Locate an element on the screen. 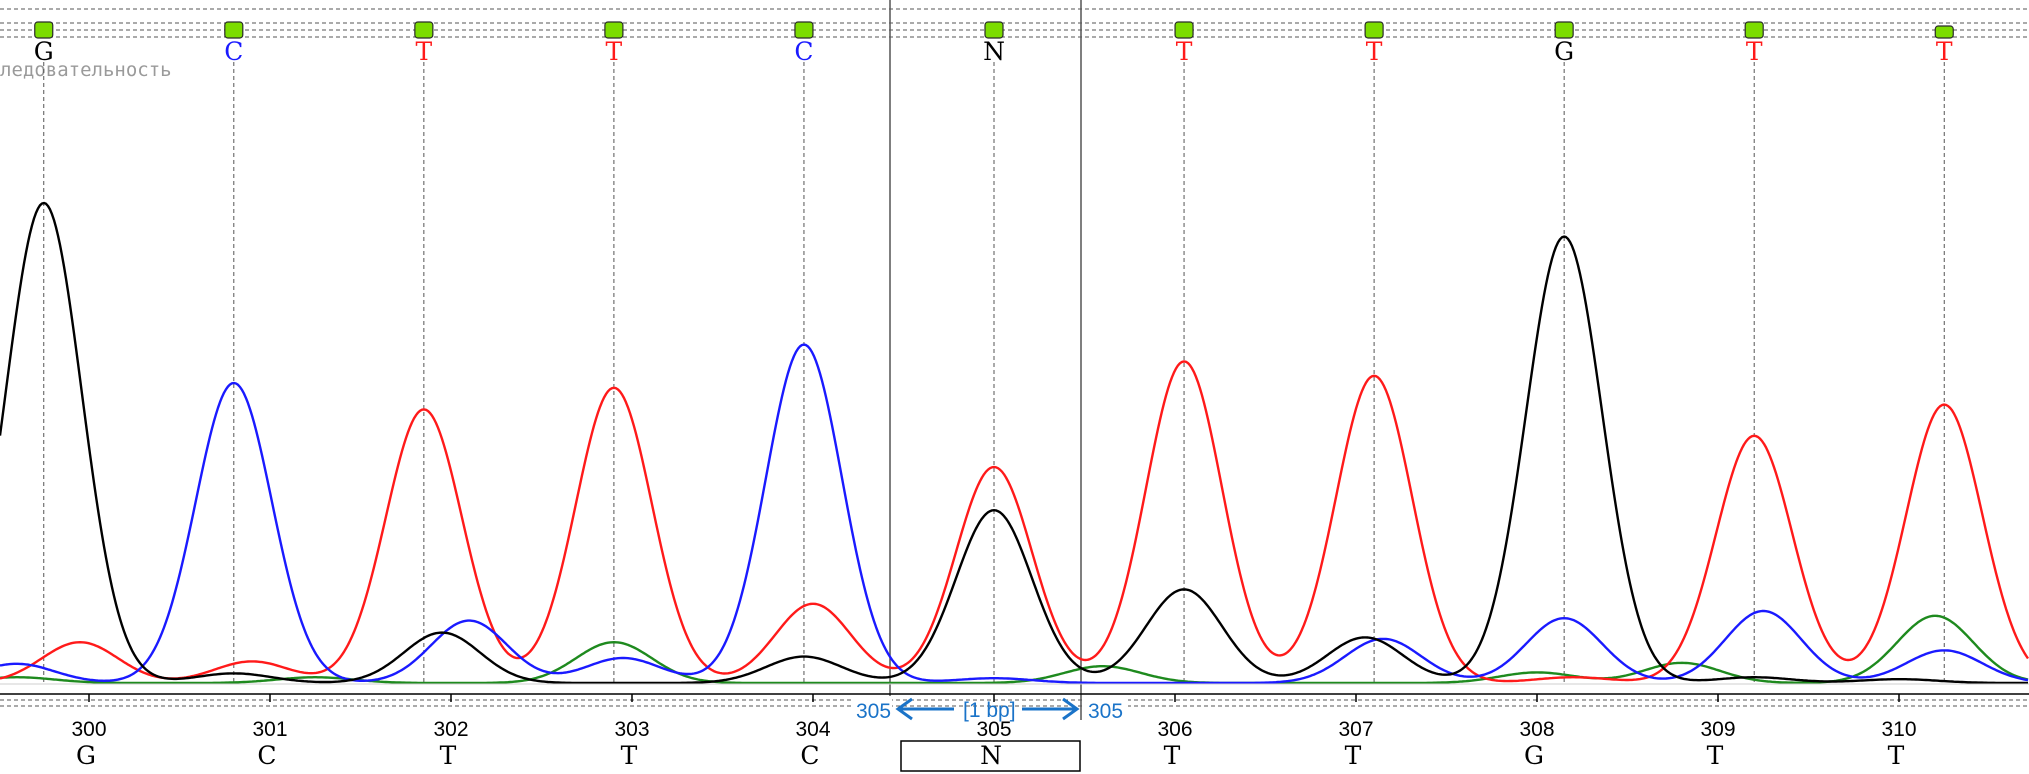 The image size is (2029, 774). position-label: 302 is located at coordinates (450, 729).